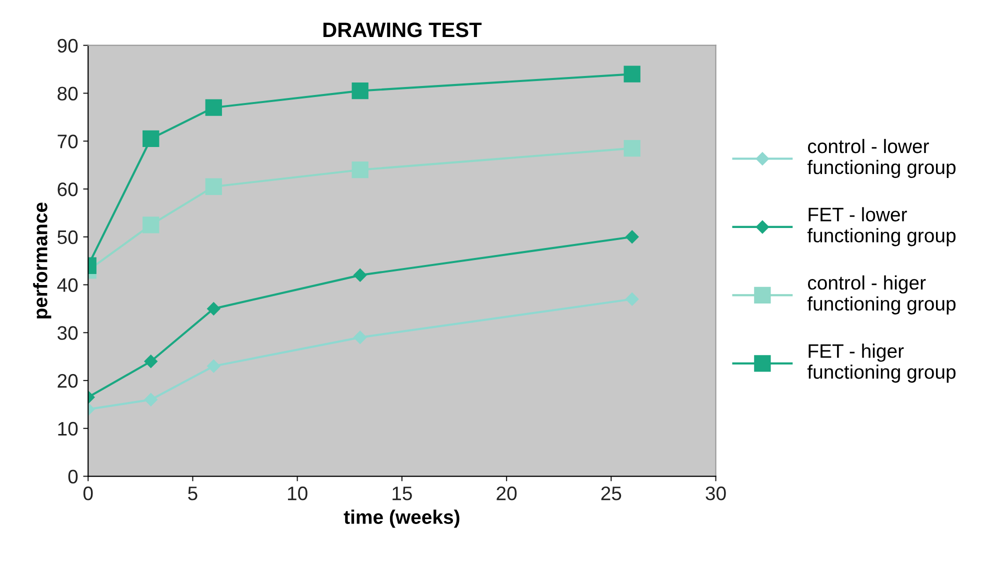 The image size is (990, 567). Describe the element at coordinates (68, 237) in the screenshot. I see `y-tick-label: 50` at that location.